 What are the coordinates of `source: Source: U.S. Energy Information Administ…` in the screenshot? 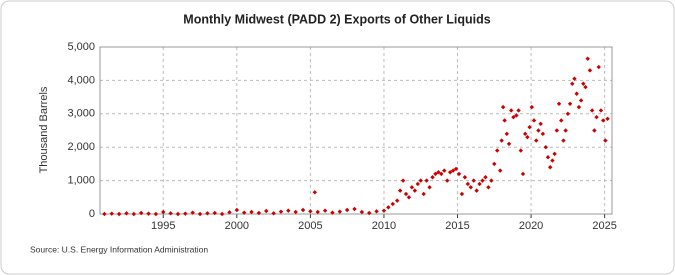 It's located at (119, 249).